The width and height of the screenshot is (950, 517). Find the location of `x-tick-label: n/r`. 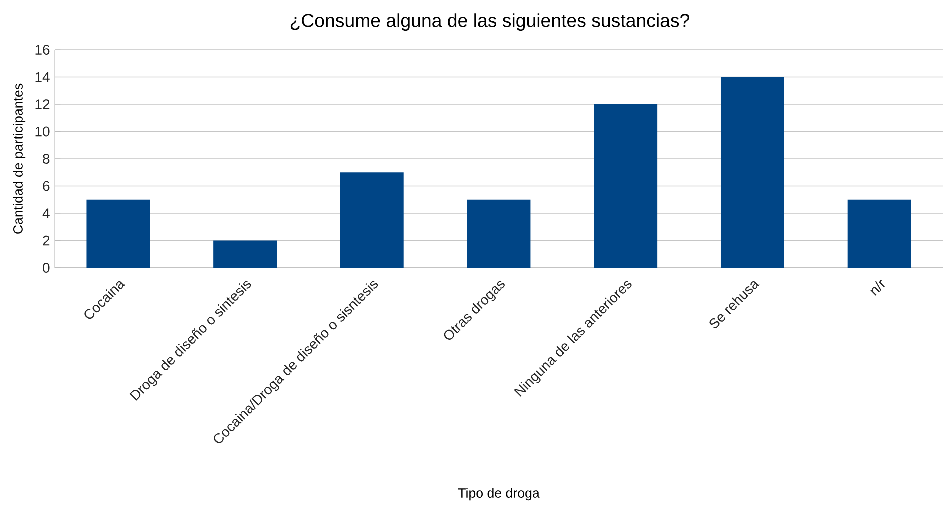

x-tick-label: n/r is located at coordinates (877, 288).